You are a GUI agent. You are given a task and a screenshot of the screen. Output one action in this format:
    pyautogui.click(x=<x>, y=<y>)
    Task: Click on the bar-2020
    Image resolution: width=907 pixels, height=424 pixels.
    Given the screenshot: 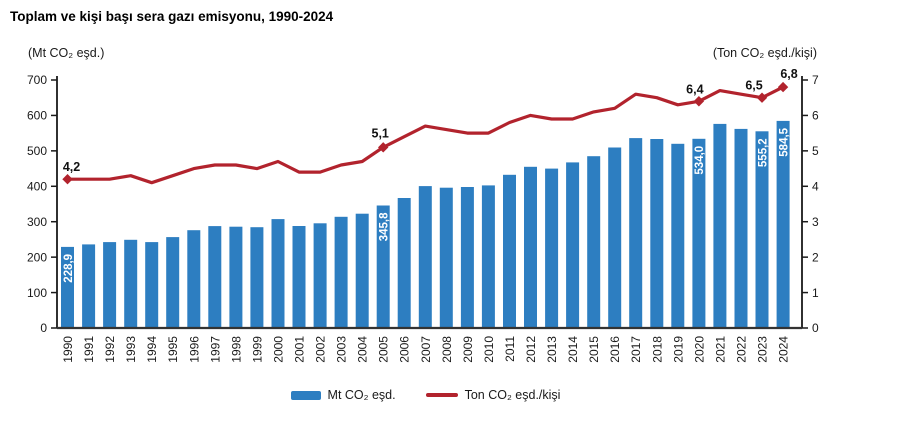 What is the action you would take?
    pyautogui.click(x=699, y=233)
    